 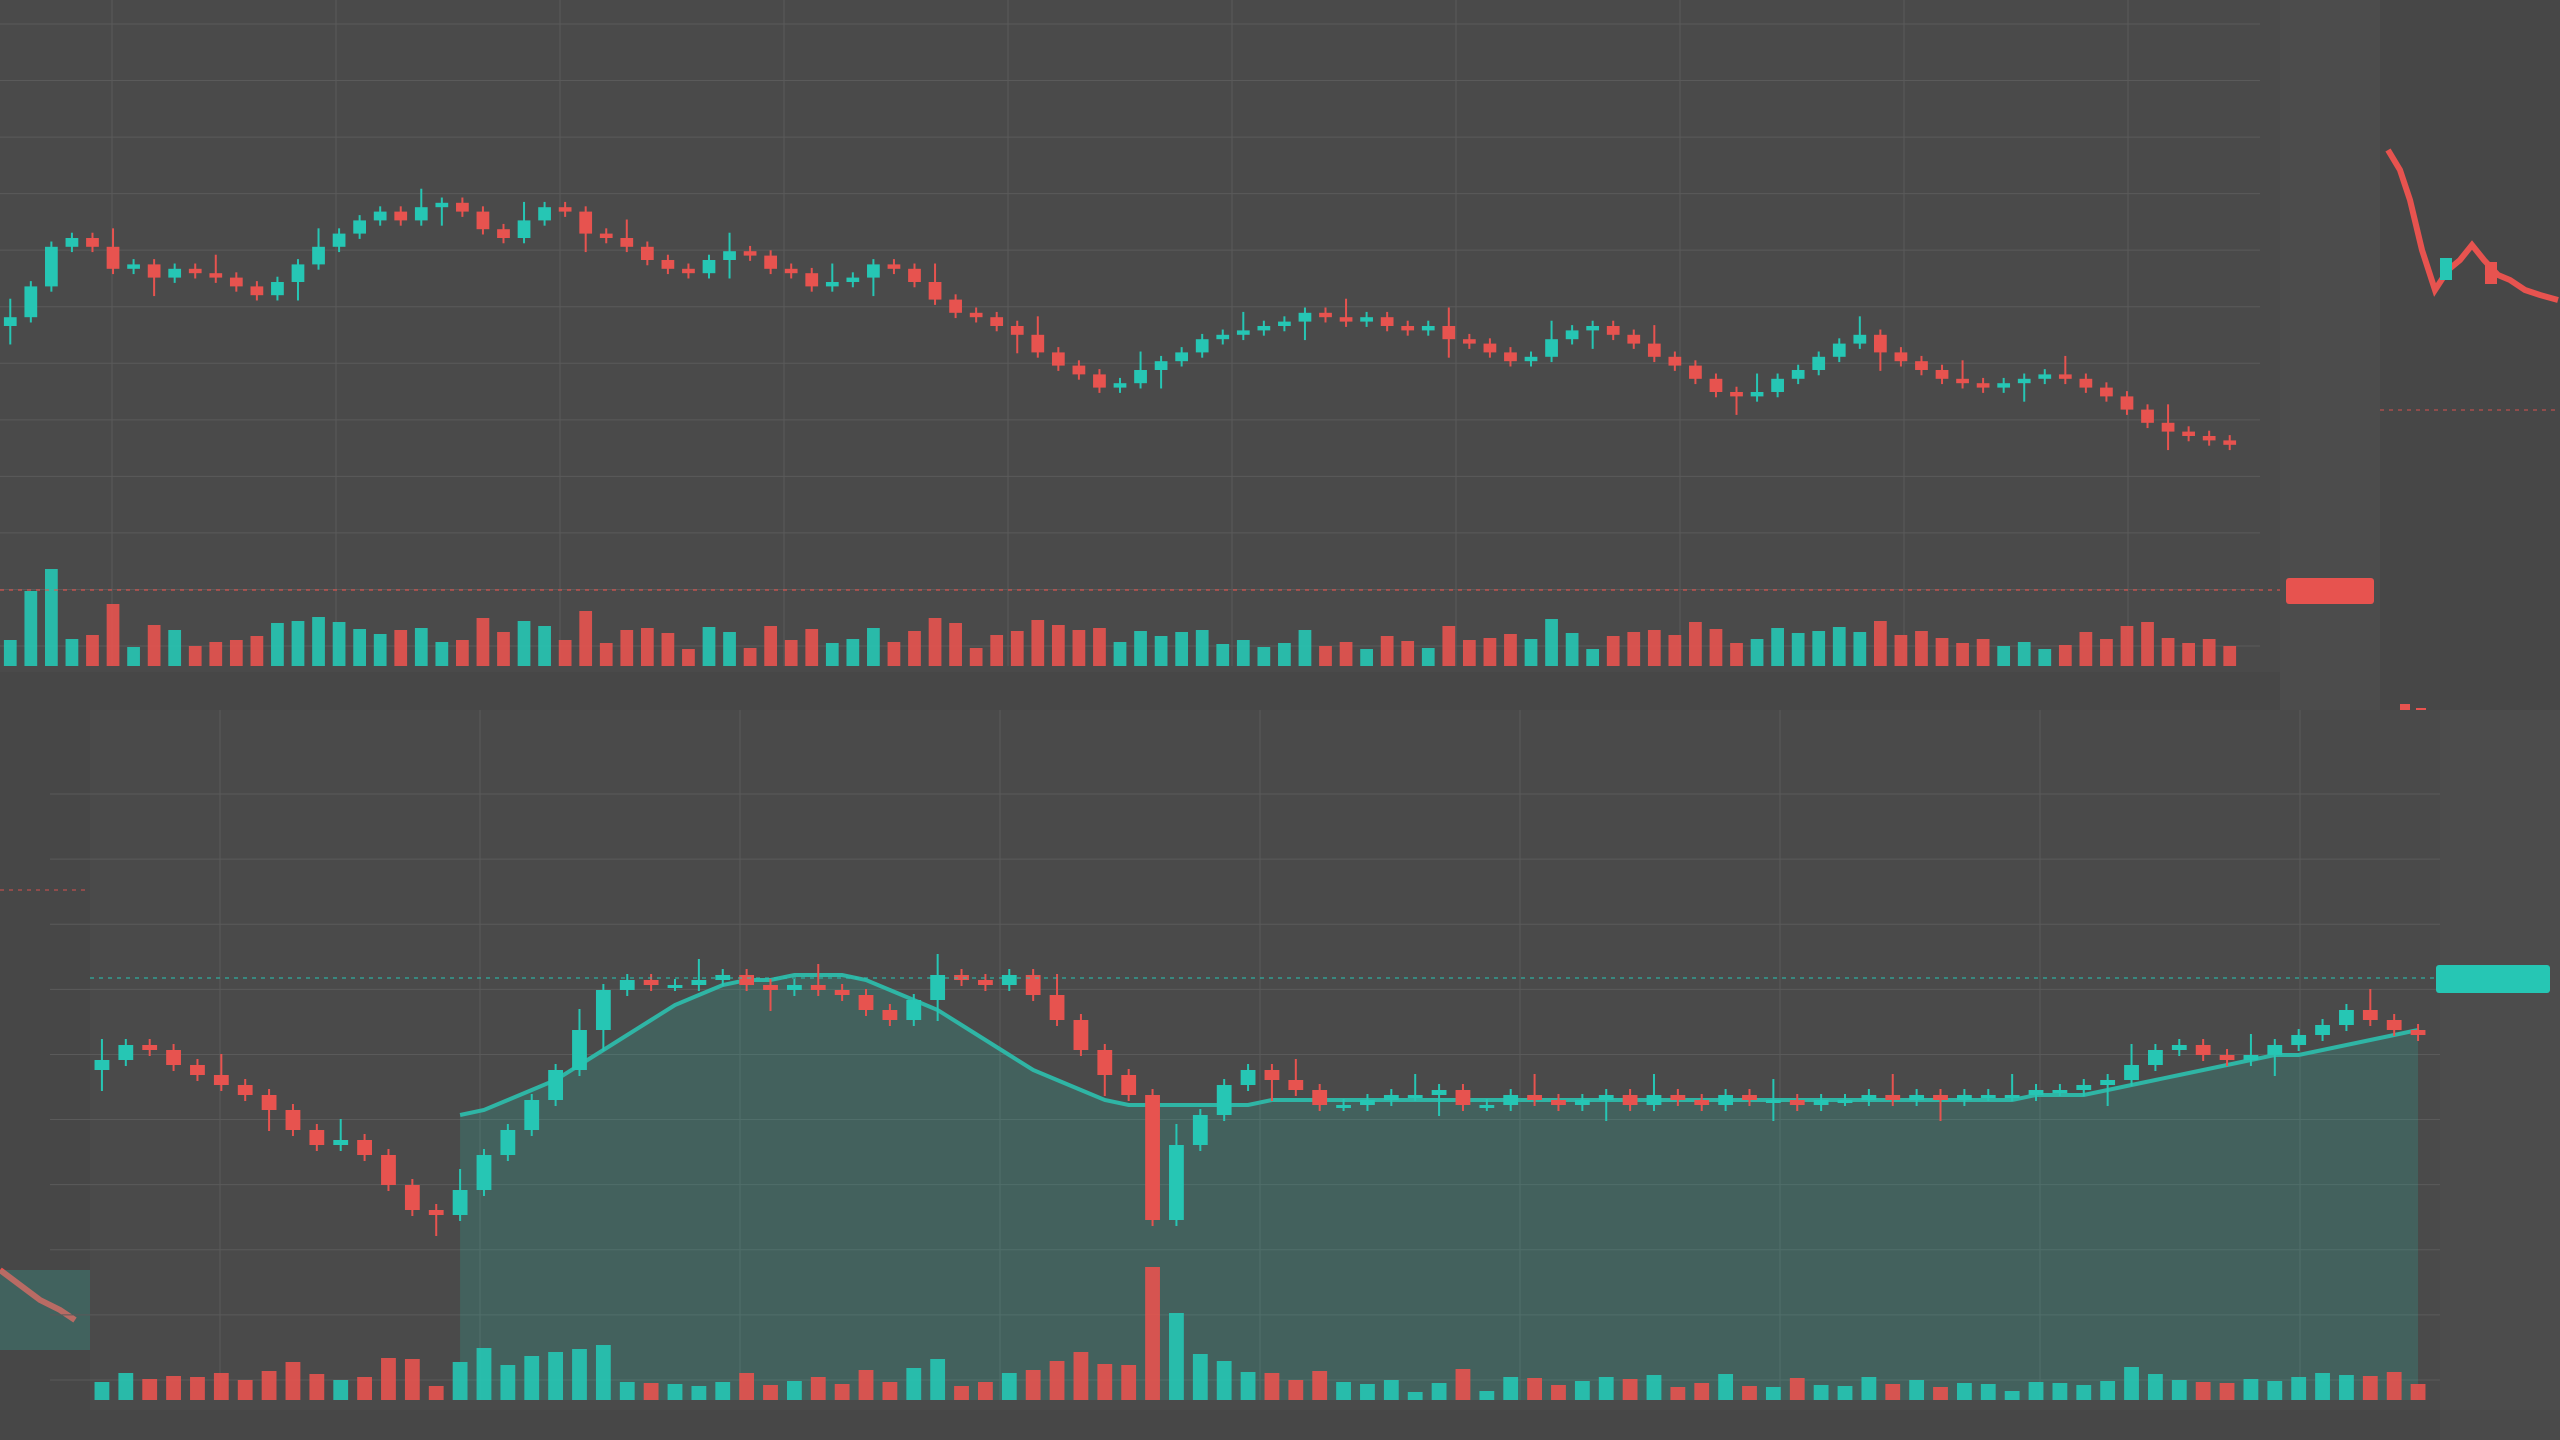 I want to click on right-mini-pane, so click(x=2470, y=370).